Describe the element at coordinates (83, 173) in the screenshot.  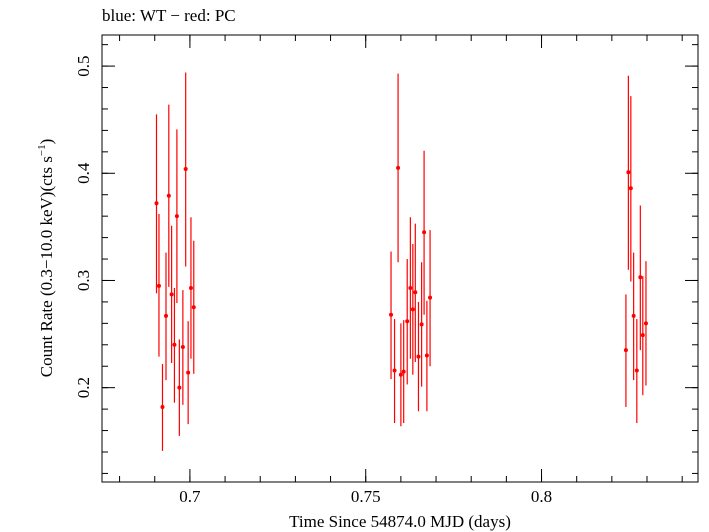
I see `y-tick-label: 0.4` at that location.